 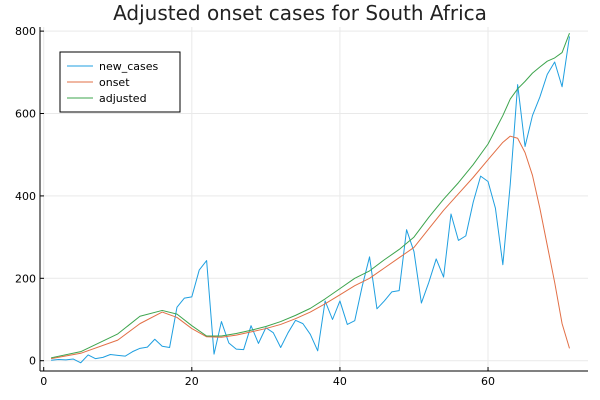 What do you see at coordinates (114, 82) in the screenshot?
I see `legend-label-onset: onset` at bounding box center [114, 82].